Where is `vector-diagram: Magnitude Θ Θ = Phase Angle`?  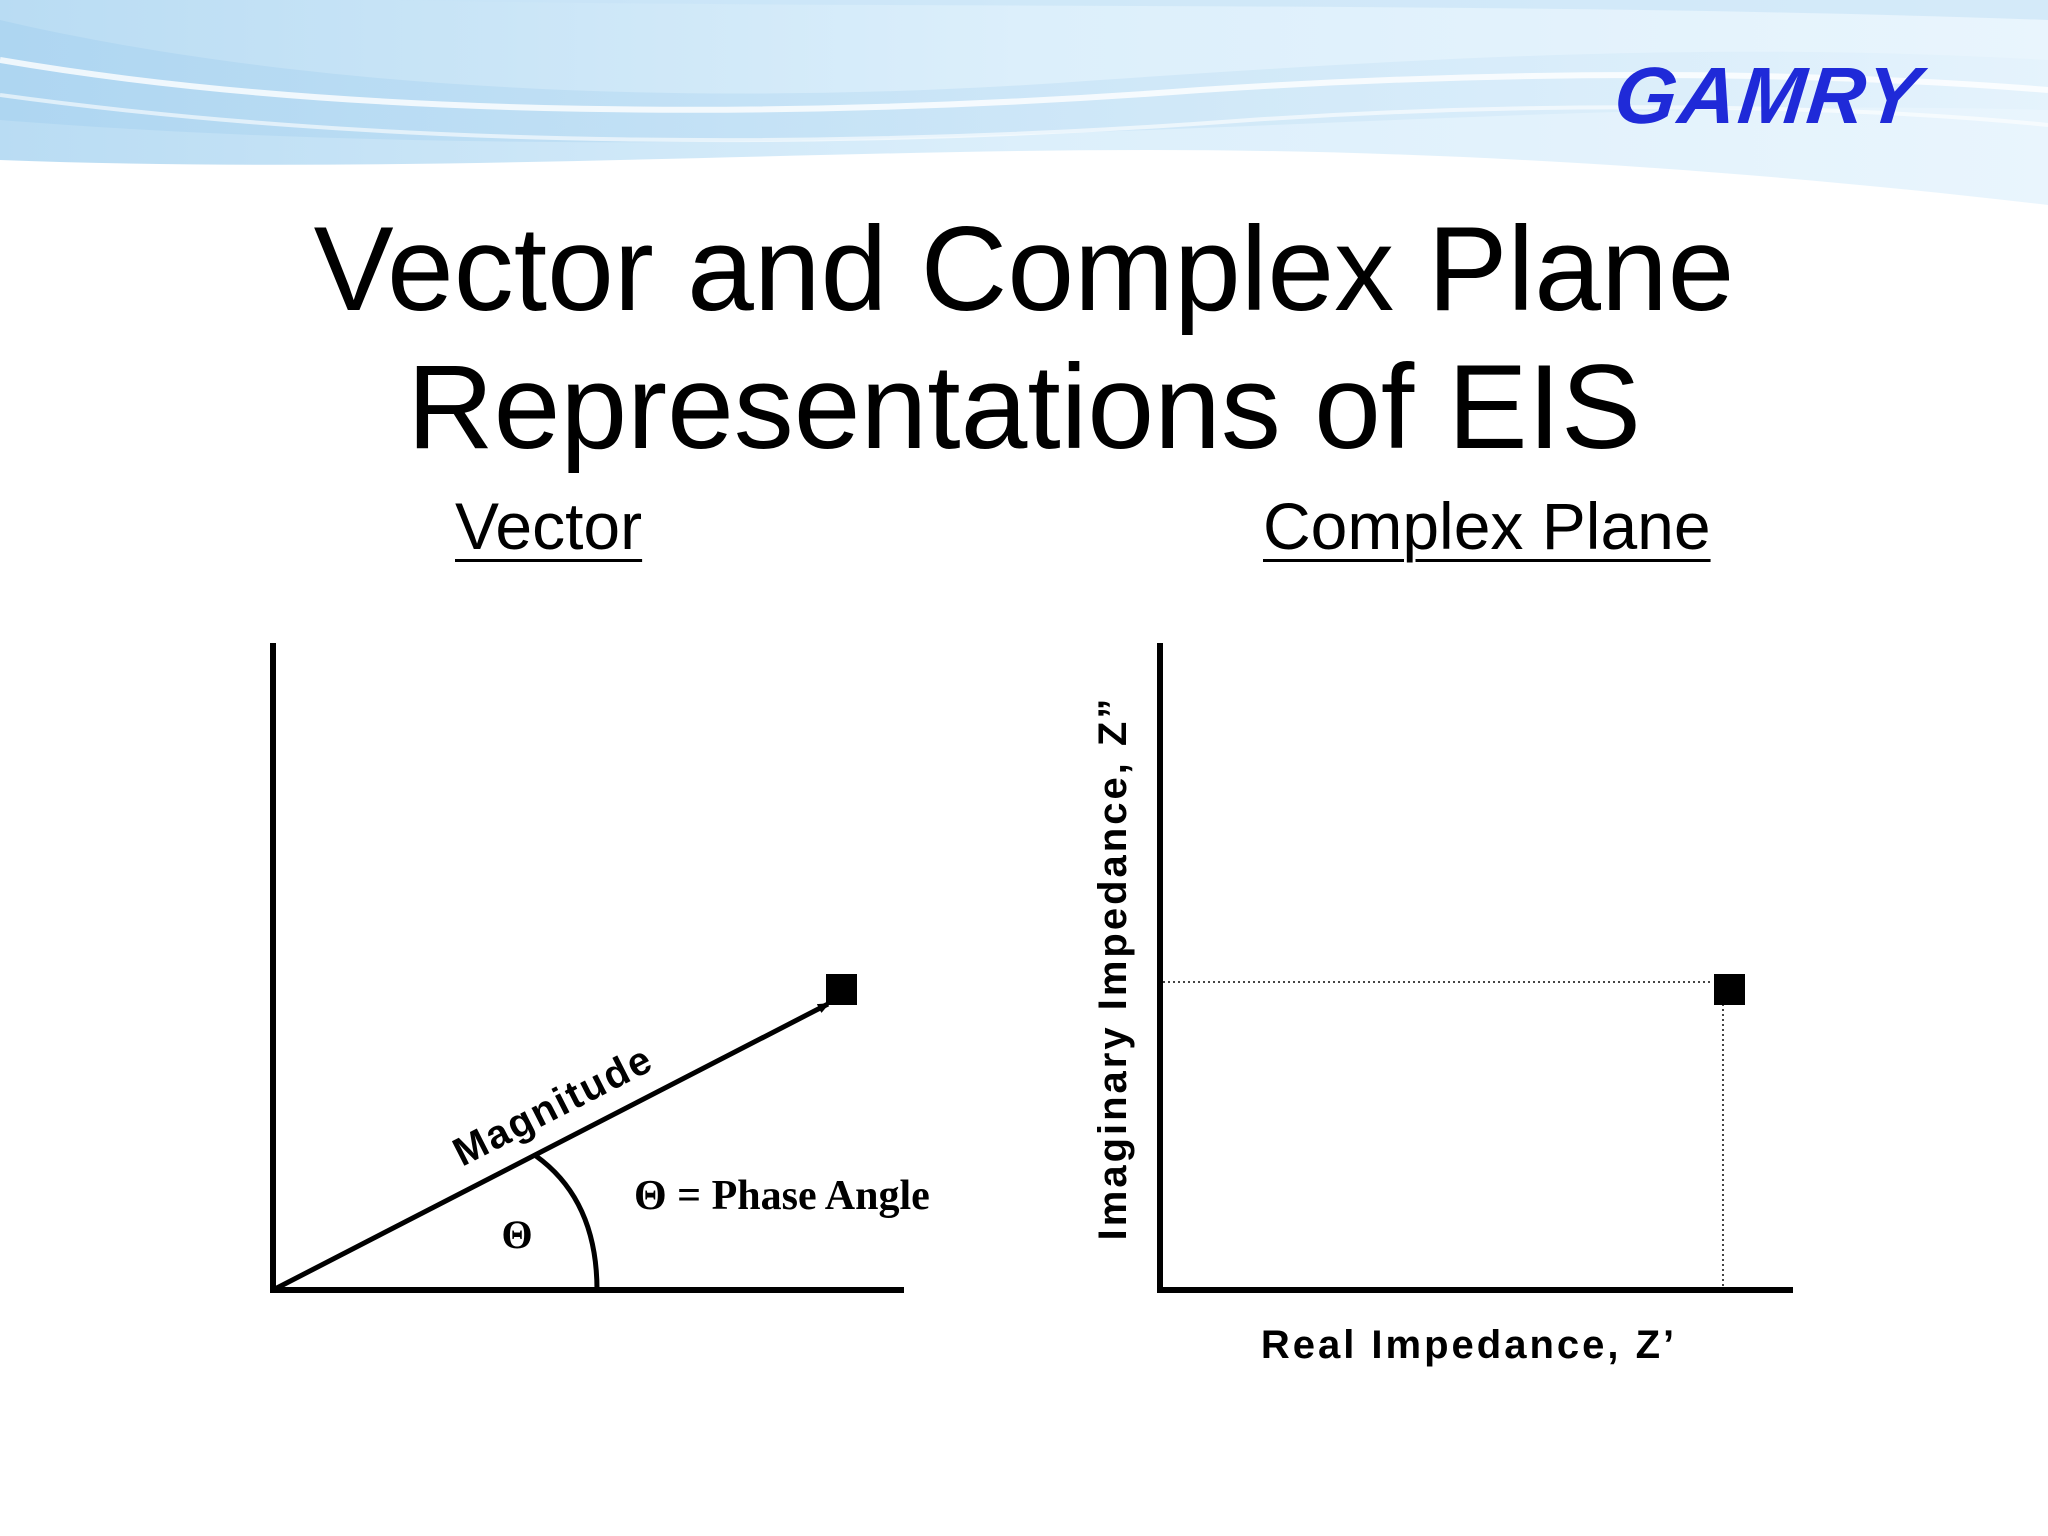
vector-diagram: Magnitude Θ Θ = Phase Angle is located at coordinates (600, 968).